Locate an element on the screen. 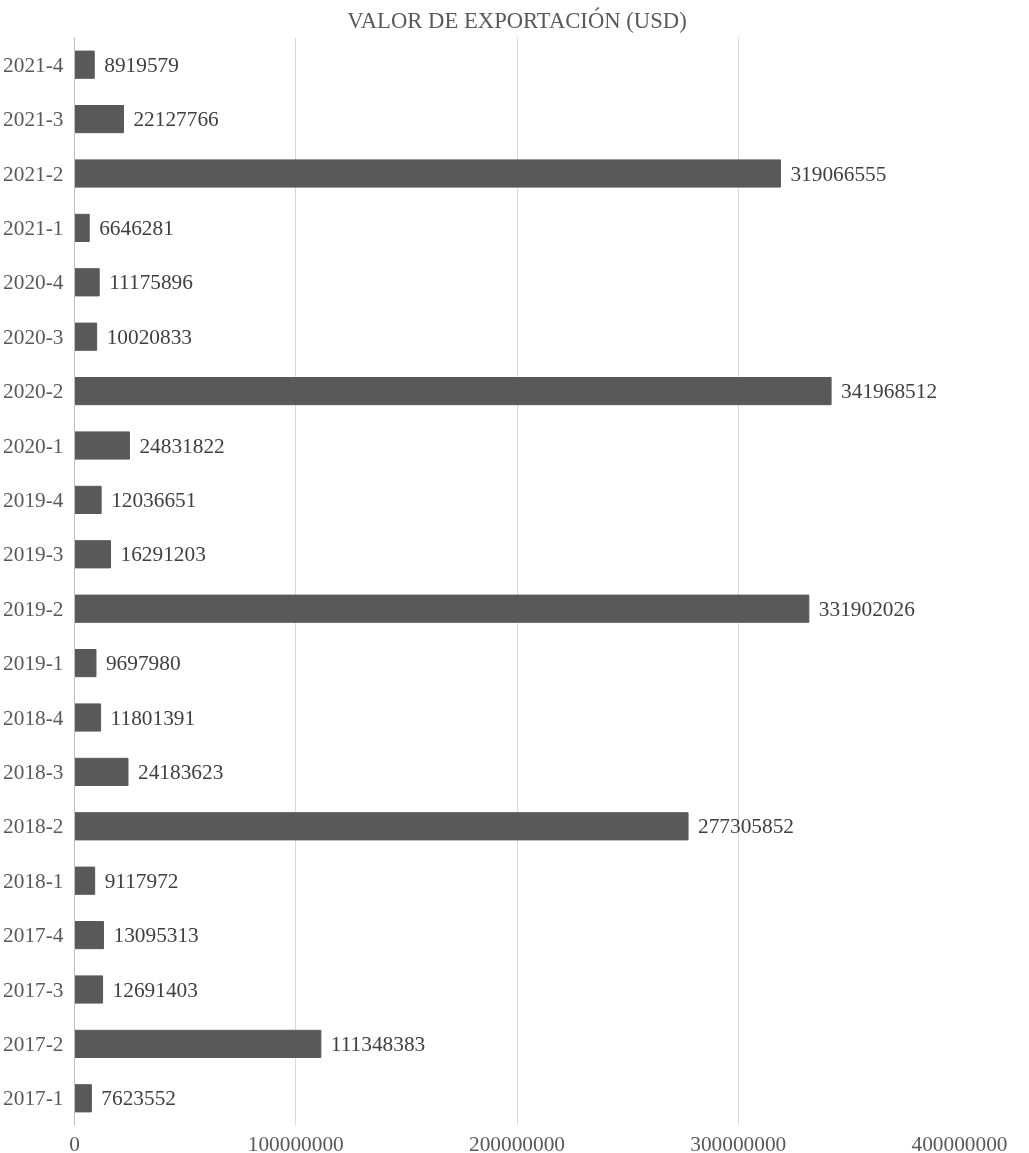  x-tick-label: 100000000 is located at coordinates (295, 1142).